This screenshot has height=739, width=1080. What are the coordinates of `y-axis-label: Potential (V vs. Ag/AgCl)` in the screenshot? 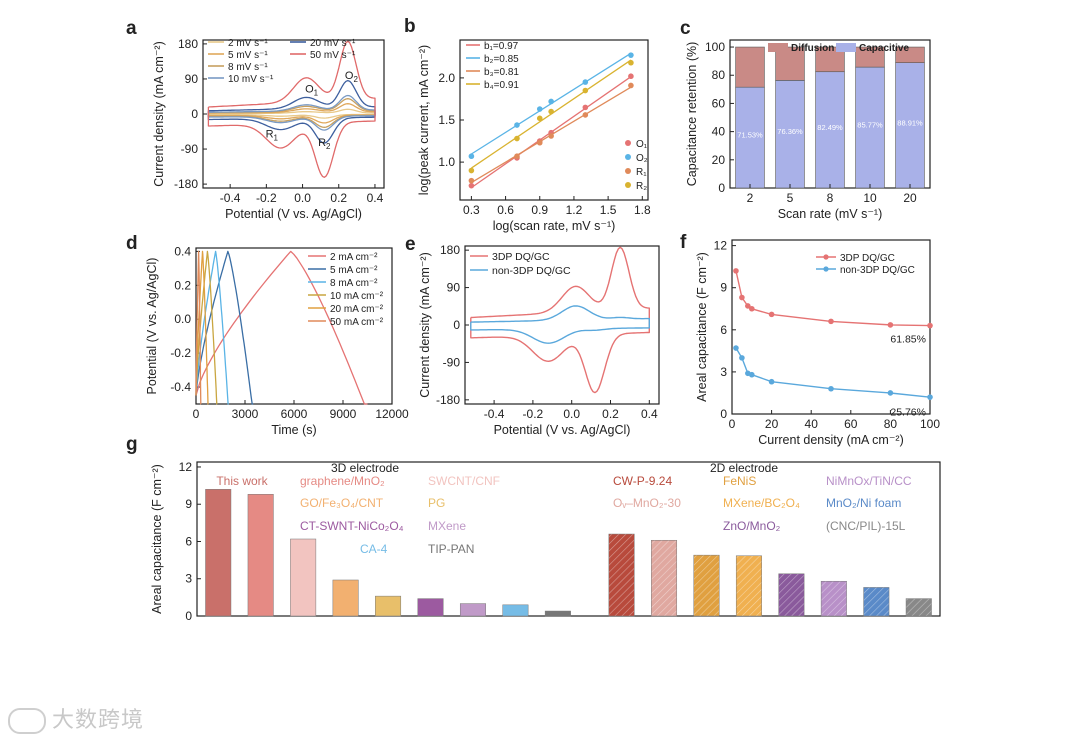 It's located at (152, 326).